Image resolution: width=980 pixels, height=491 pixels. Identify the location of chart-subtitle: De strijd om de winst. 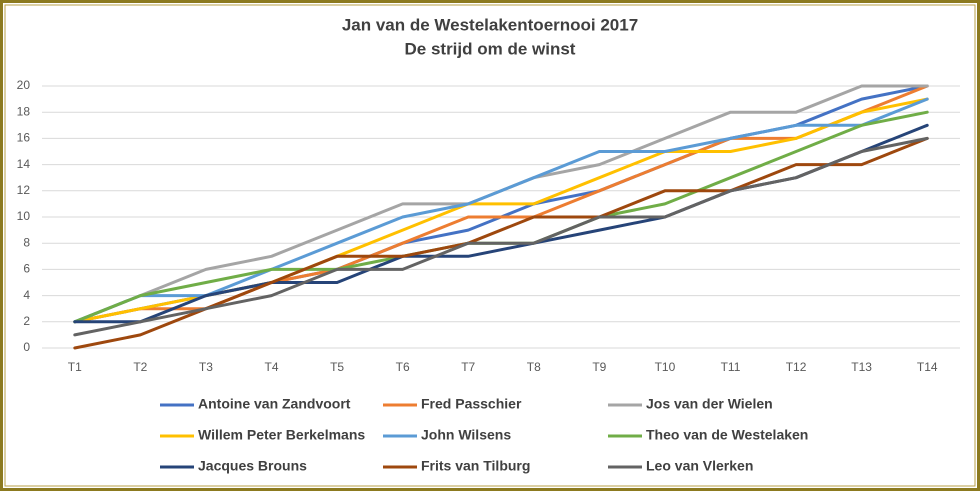
(490, 48).